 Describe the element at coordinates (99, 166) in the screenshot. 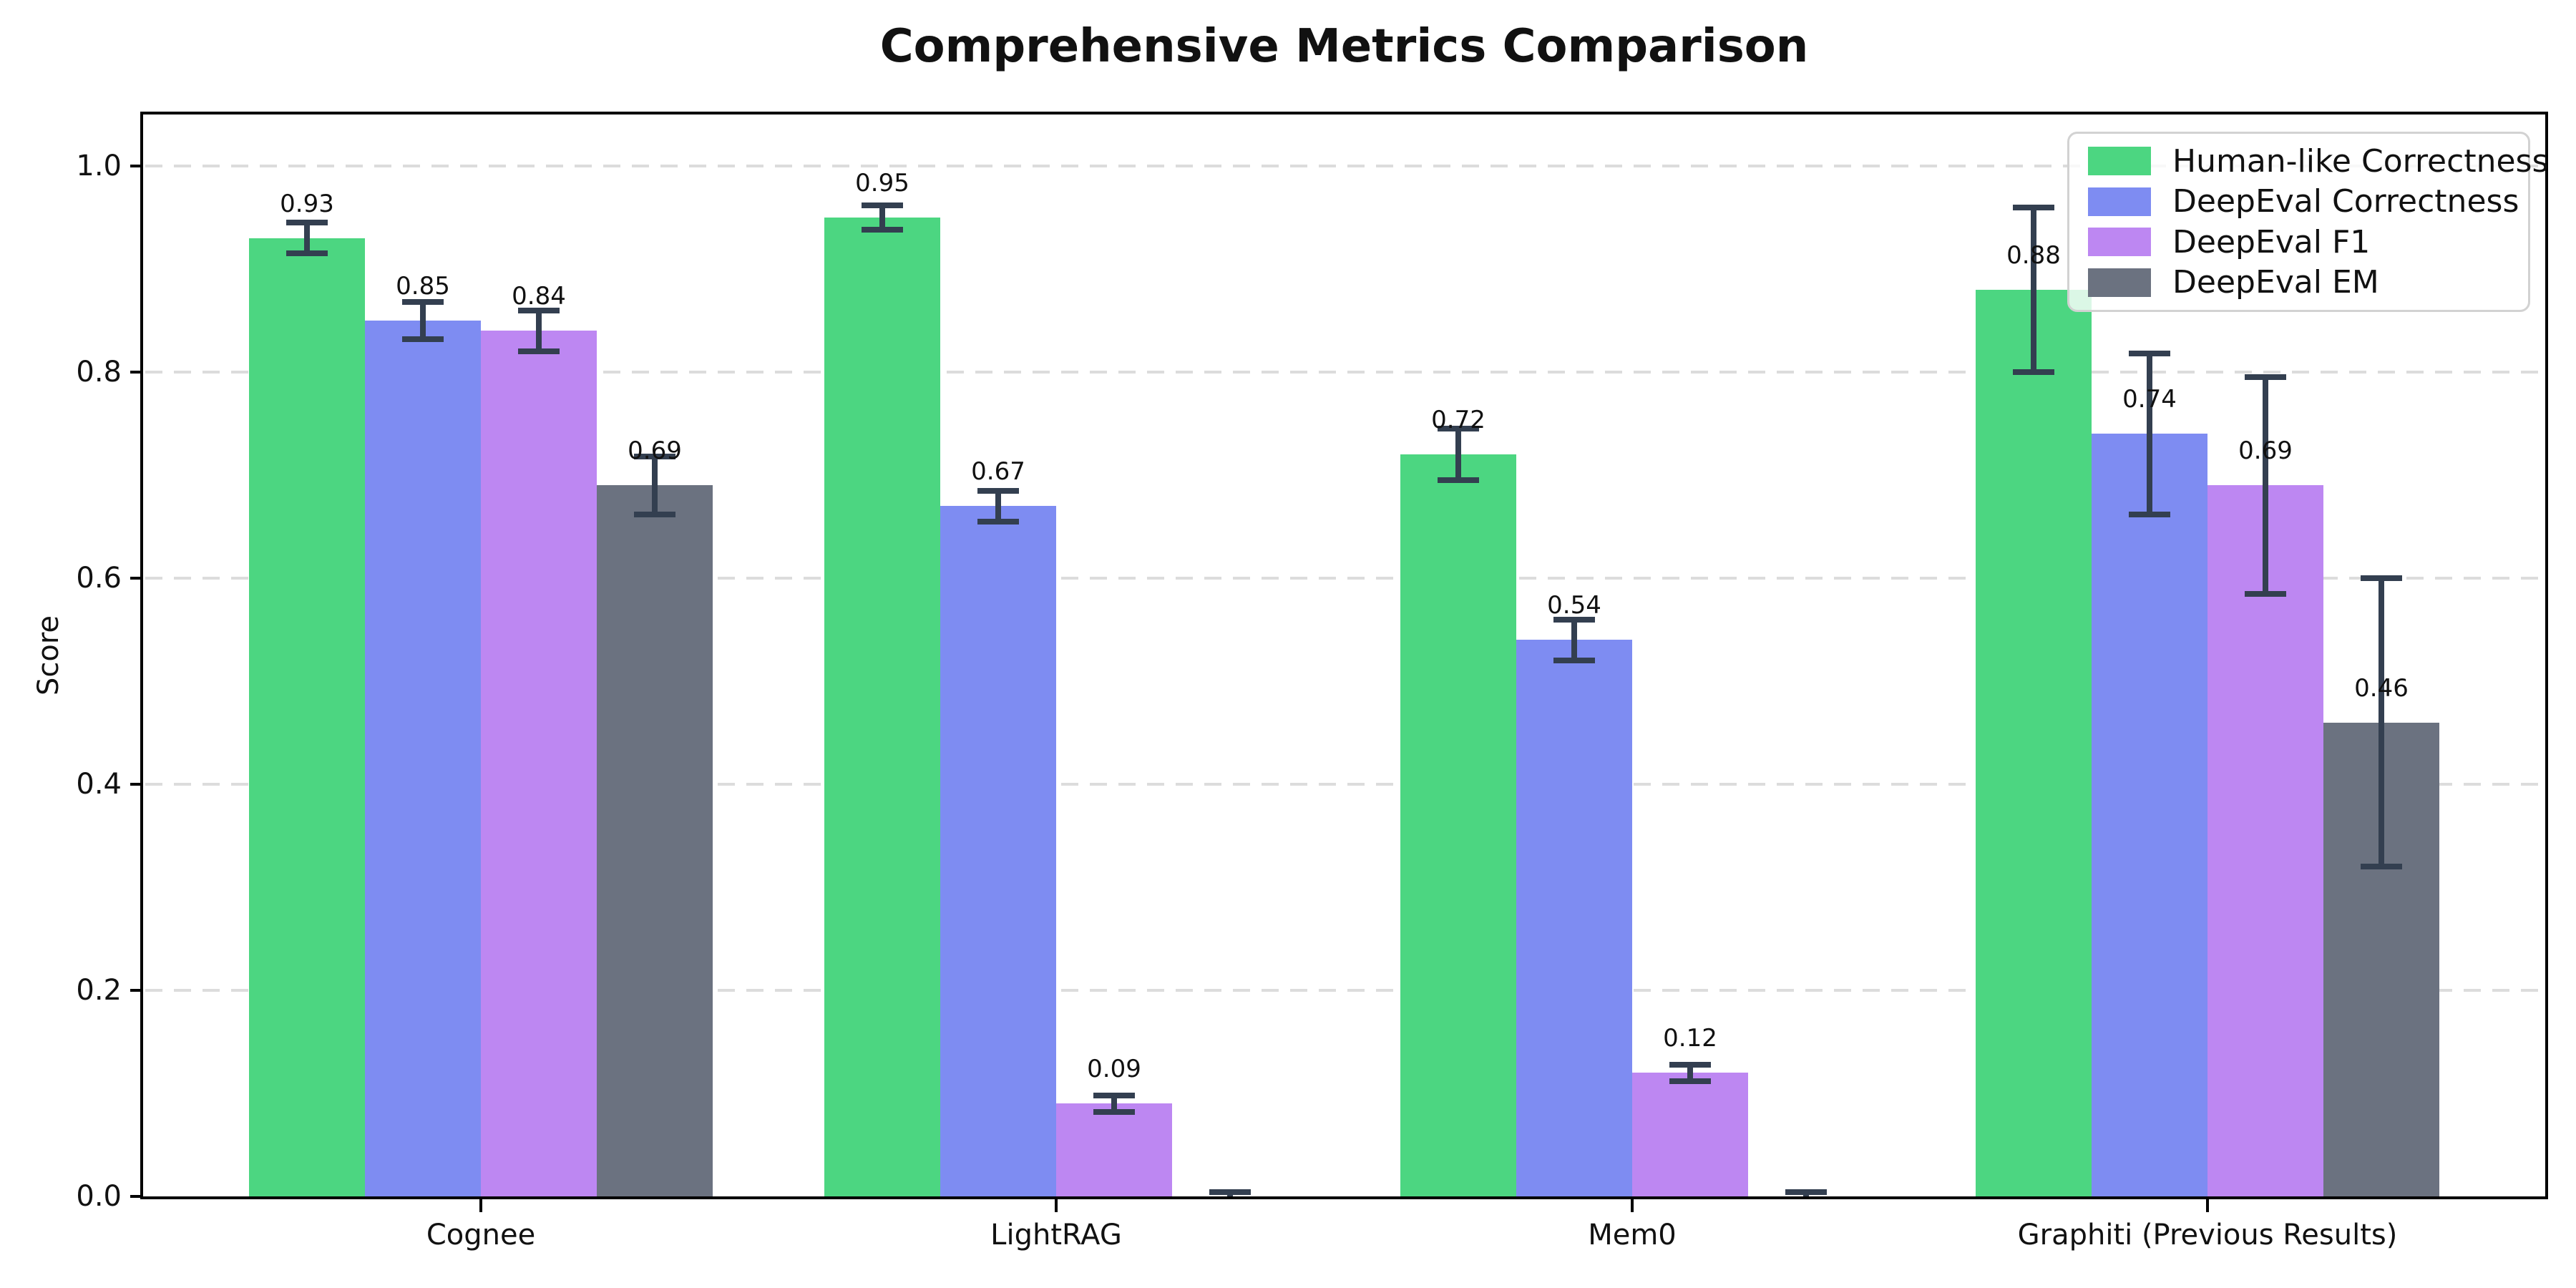

I see `y-tick-label: 1.0` at that location.